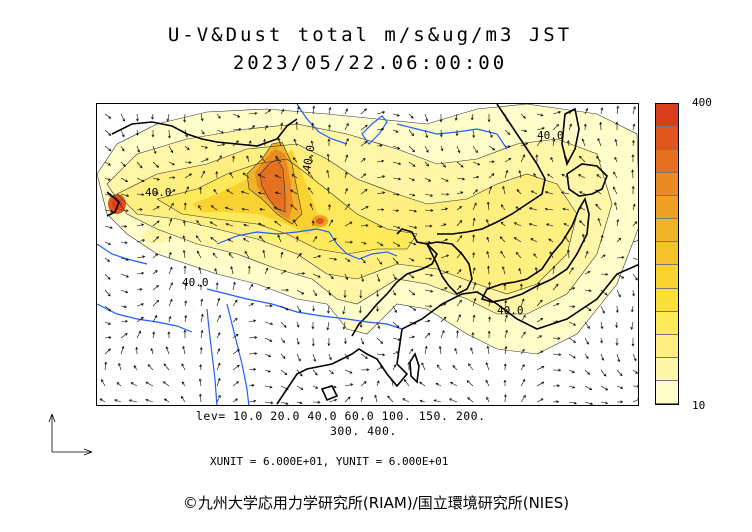 The width and height of the screenshot is (752, 532). What do you see at coordinates (370, 35) in the screenshot?
I see `chart-title: U-V&Dust total m/s&ug/m3 JST` at bounding box center [370, 35].